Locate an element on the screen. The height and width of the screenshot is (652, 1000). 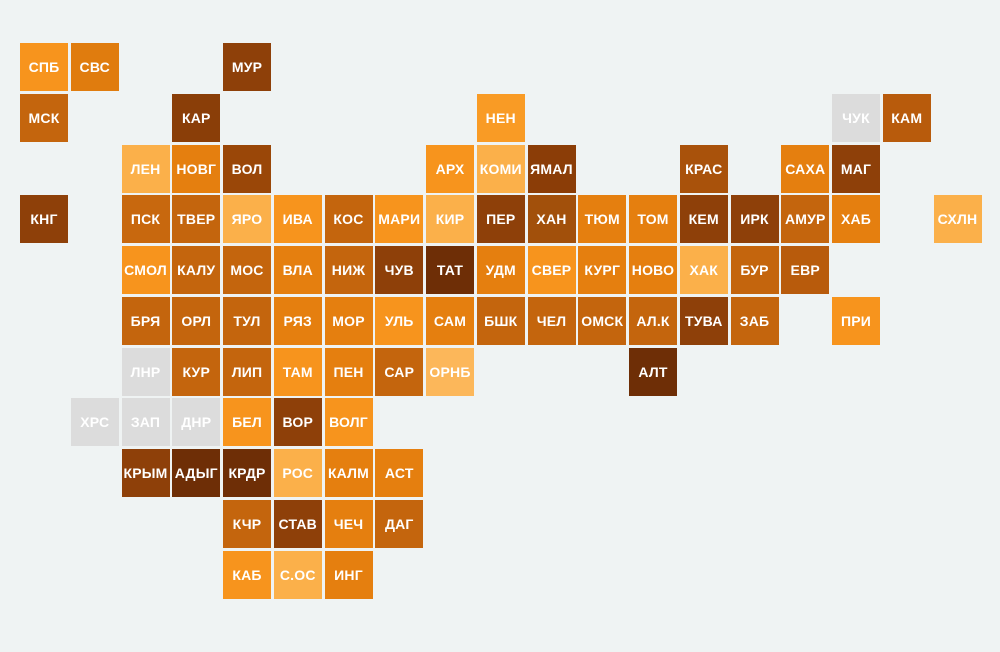
region-tile: НОВО is located at coordinates (653, 270).